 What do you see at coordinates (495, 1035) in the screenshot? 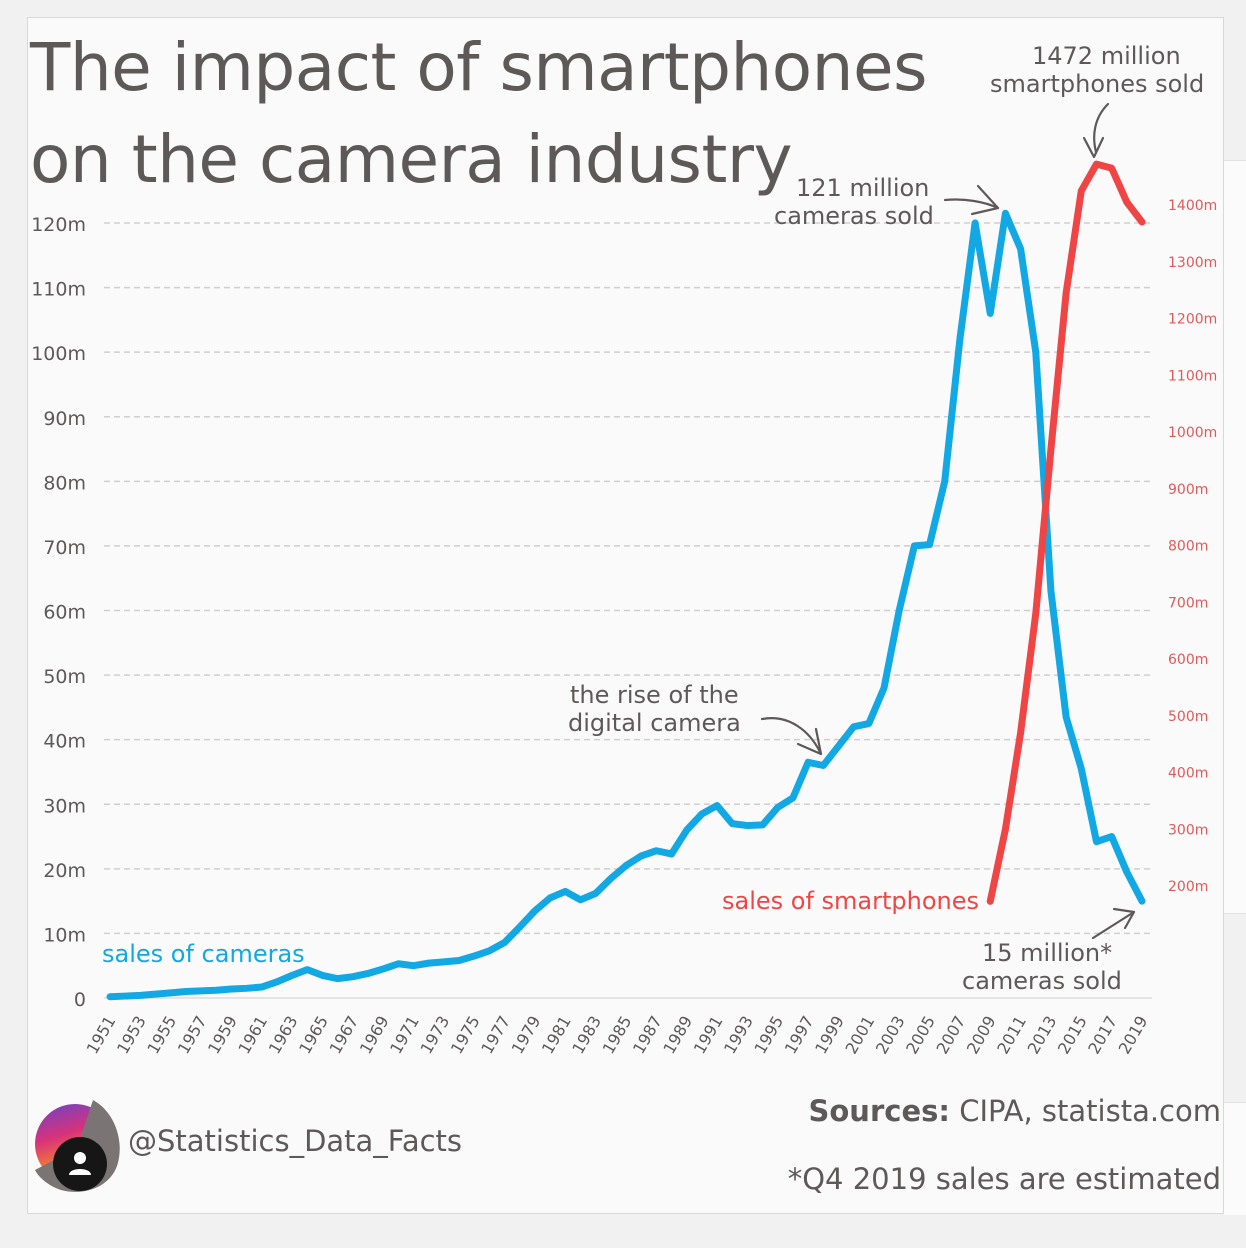
I see `x-tick-label: 1977` at bounding box center [495, 1035].